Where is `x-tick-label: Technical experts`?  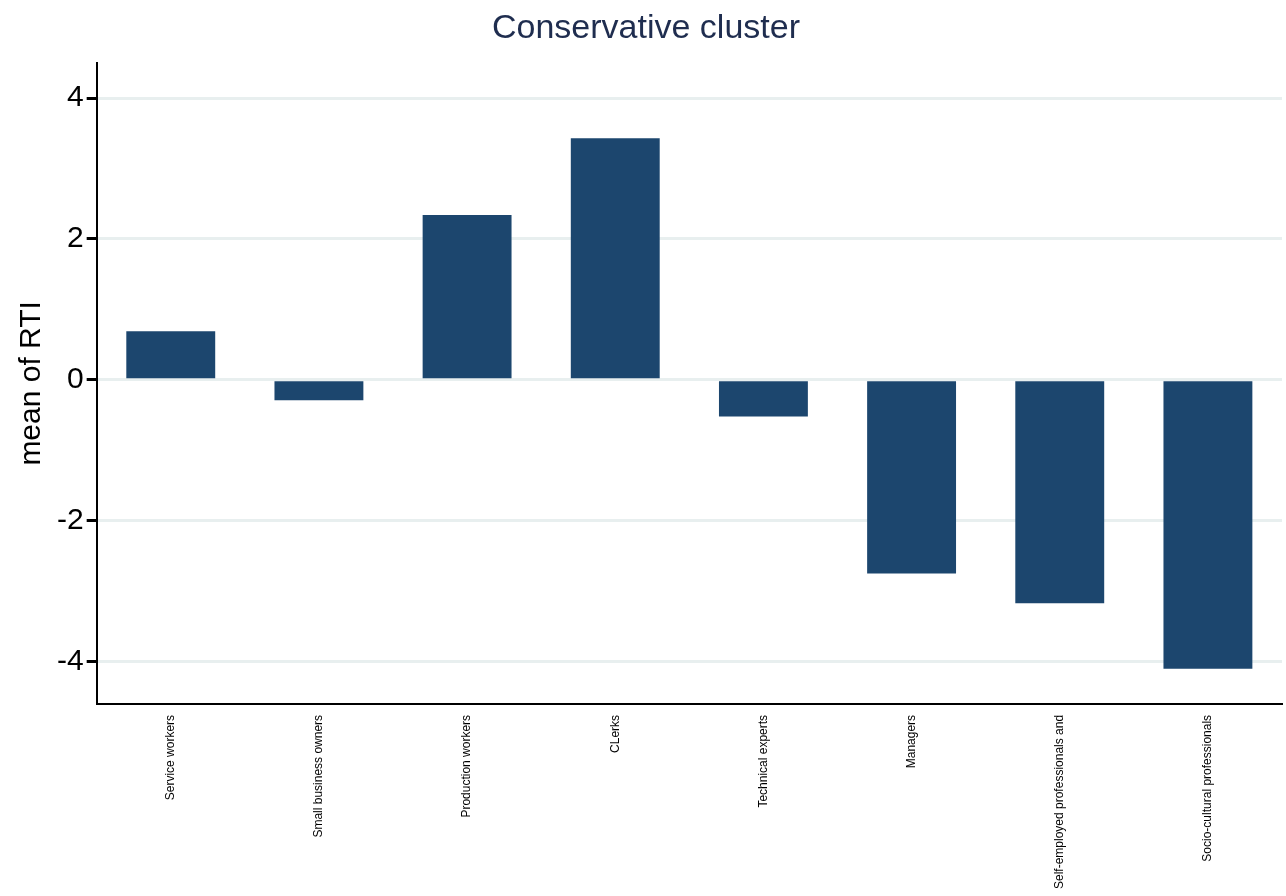 x-tick-label: Technical experts is located at coordinates (762, 761).